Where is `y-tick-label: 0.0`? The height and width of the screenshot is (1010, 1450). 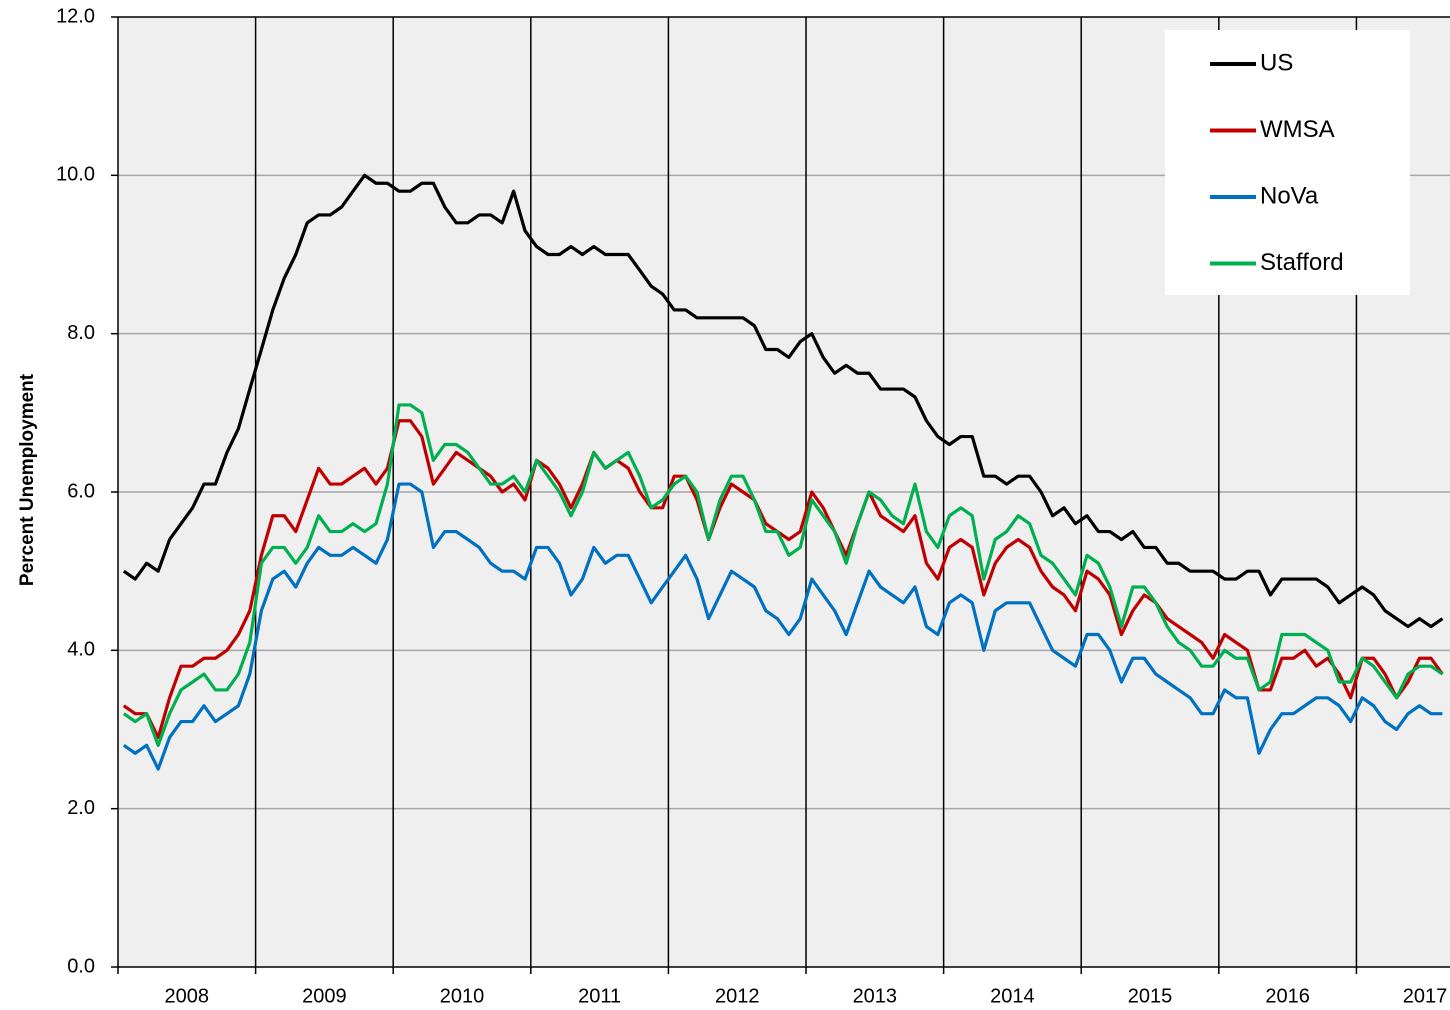
y-tick-label: 0.0 is located at coordinates (81, 966).